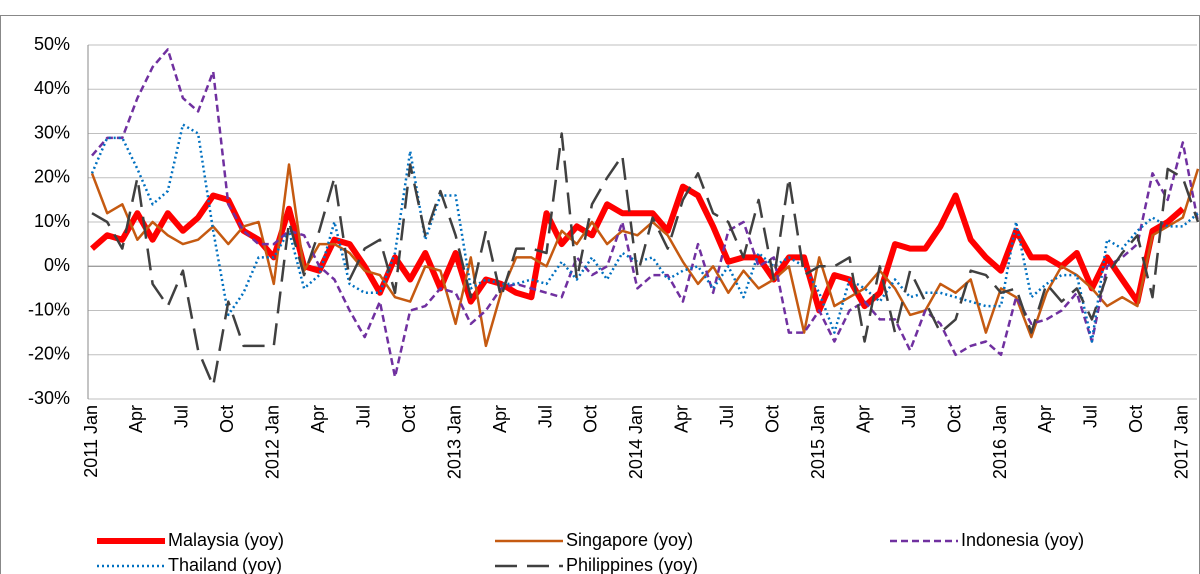  Describe the element at coordinates (52, 44) in the screenshot. I see `y-tick-label: 50%` at that location.